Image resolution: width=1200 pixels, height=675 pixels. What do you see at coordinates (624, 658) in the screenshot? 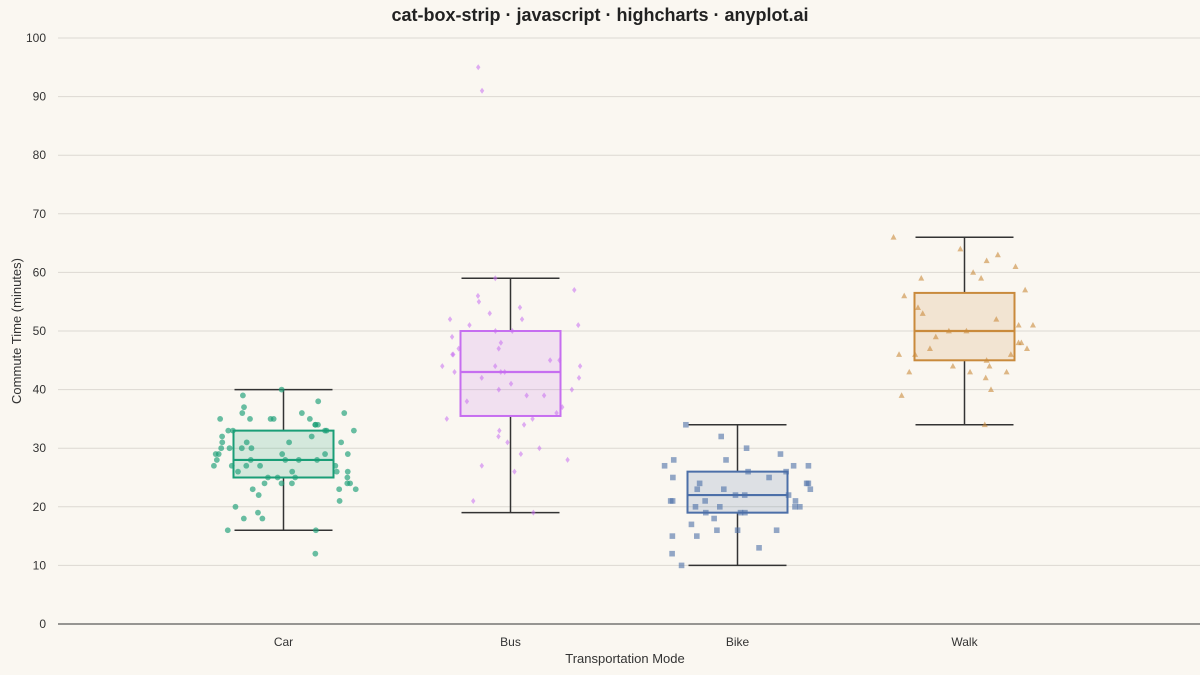
I see `x-axis-title: Transportation Mode` at bounding box center [624, 658].